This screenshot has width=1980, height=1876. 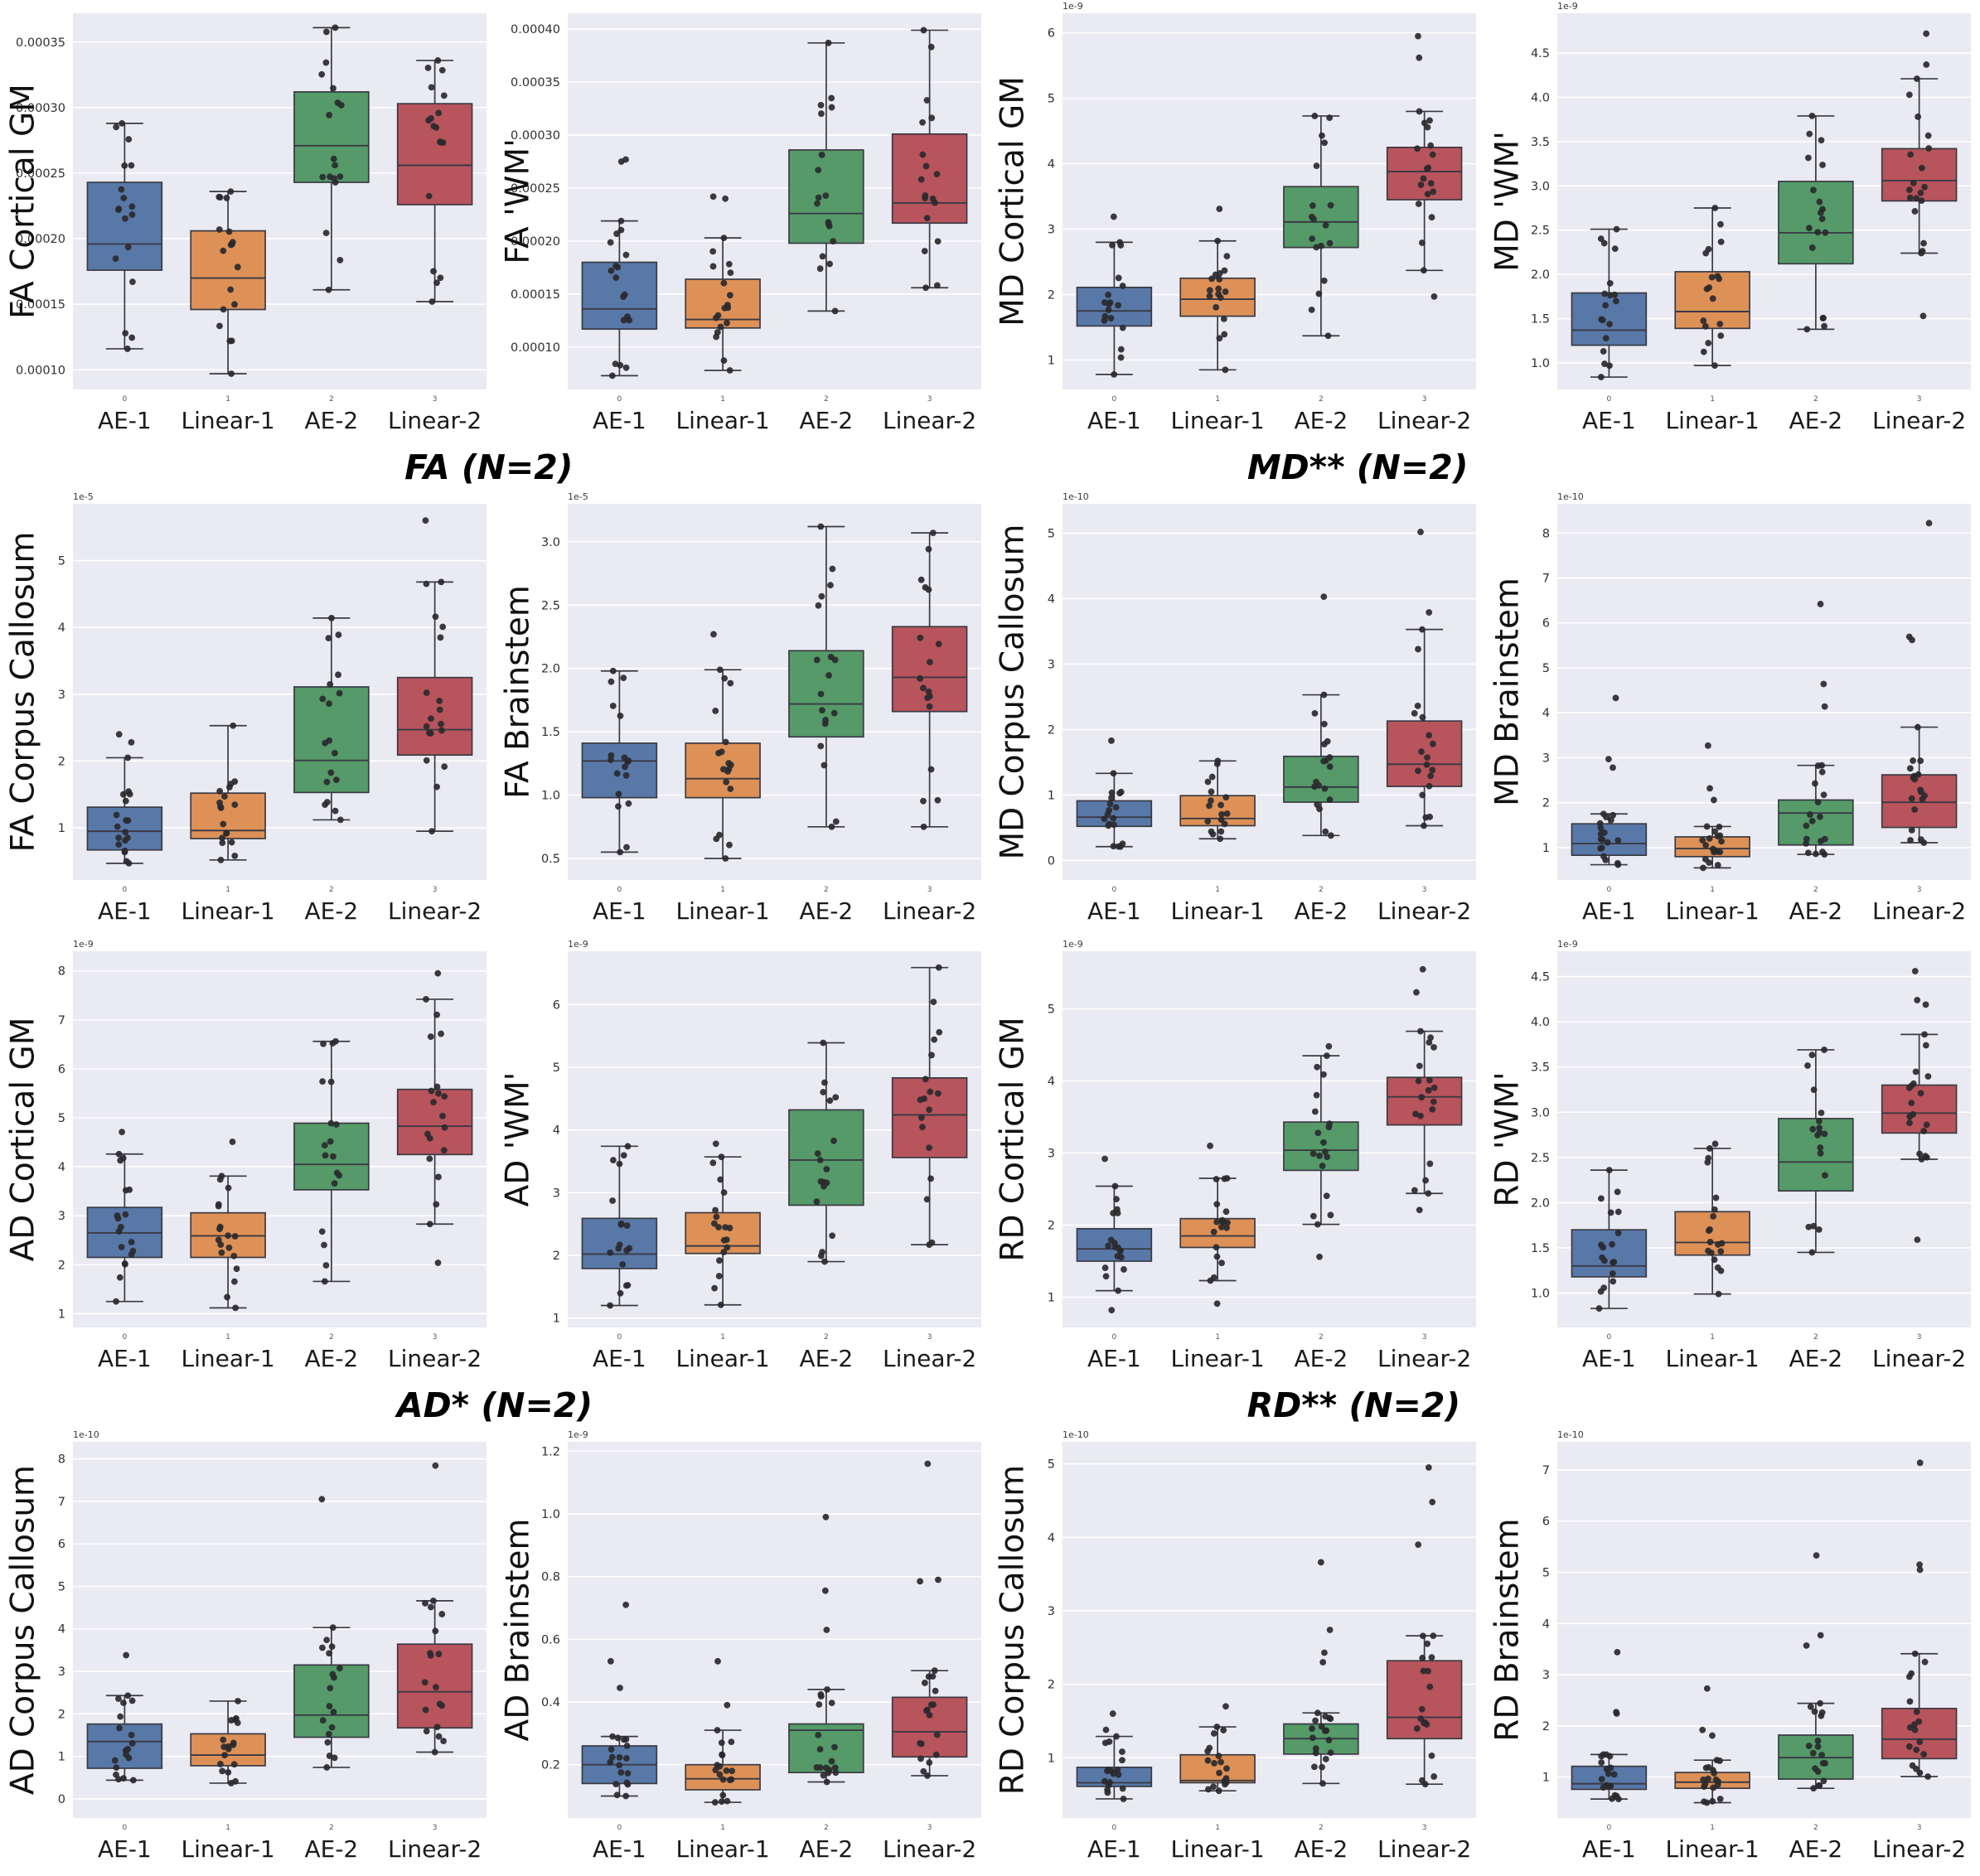 I want to click on y-tick-label: 3, so click(x=1052, y=664).